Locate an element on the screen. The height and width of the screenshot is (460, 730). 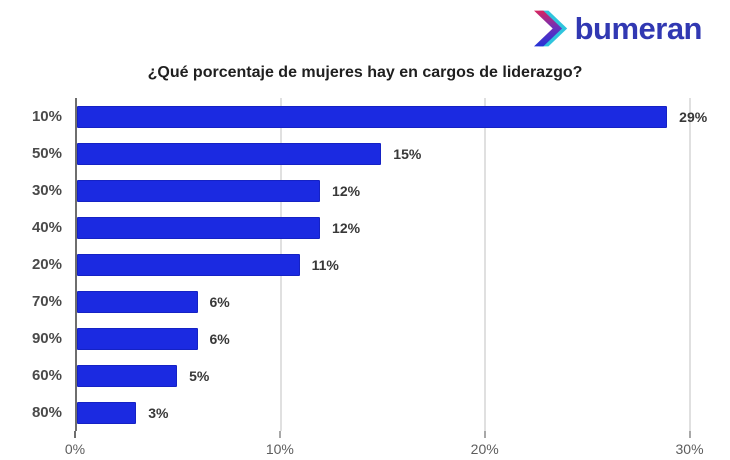
bar-row: 20% 11% is located at coordinates (355, 264).